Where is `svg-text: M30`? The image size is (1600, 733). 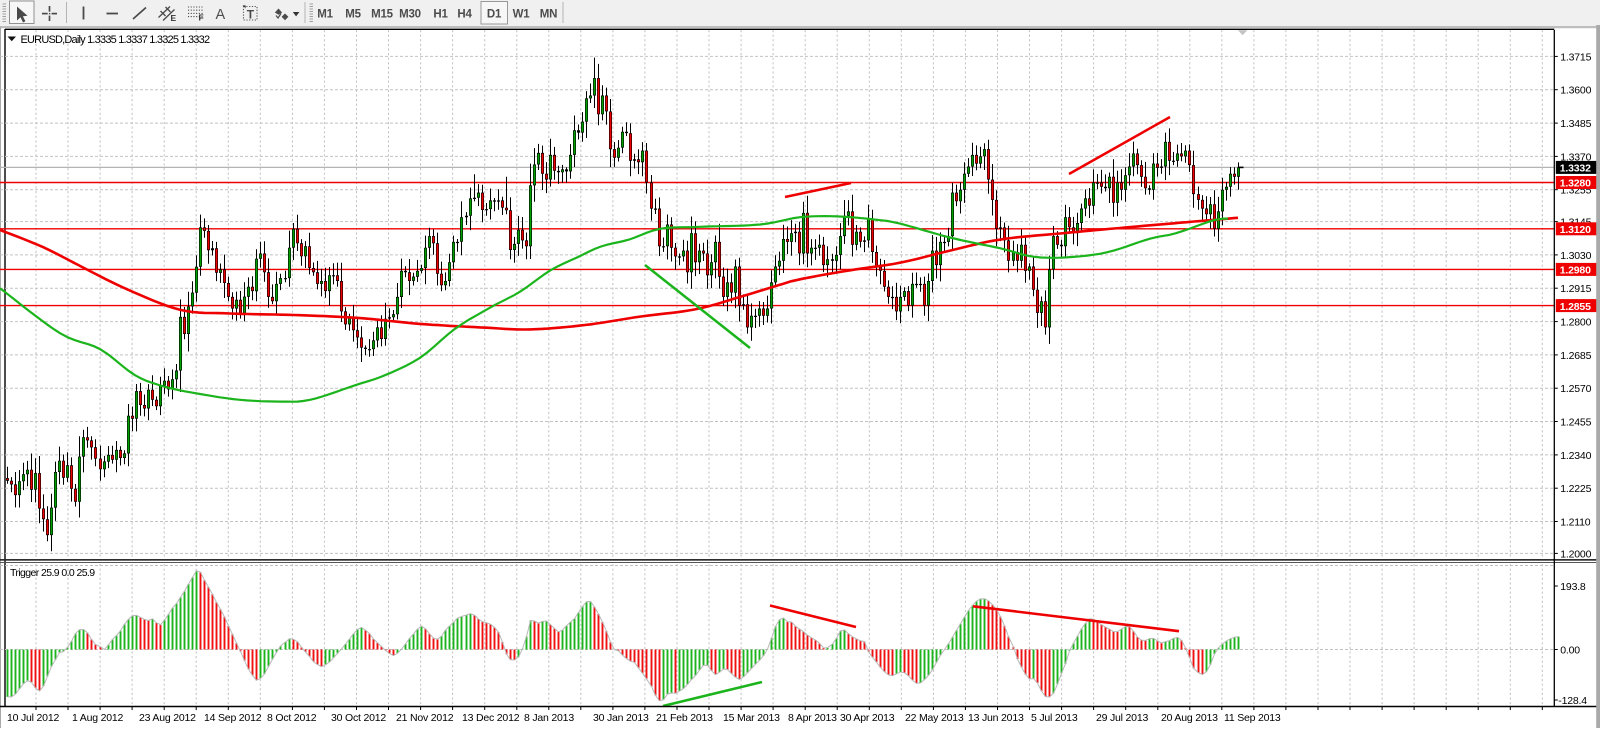 svg-text: M30 is located at coordinates (410, 15).